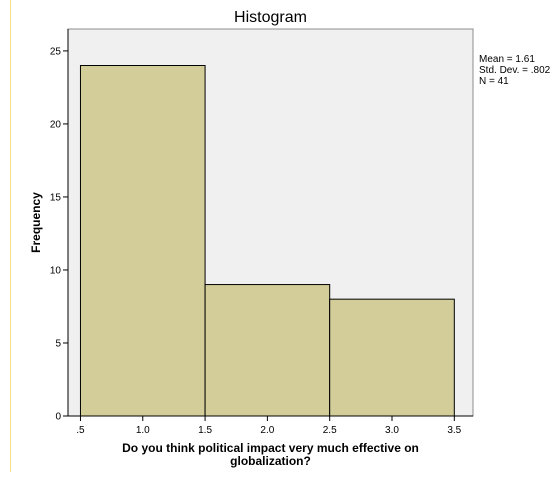 This screenshot has width=556, height=483. Describe the element at coordinates (454, 430) in the screenshot. I see `x-tick-label: 3.5` at that location.